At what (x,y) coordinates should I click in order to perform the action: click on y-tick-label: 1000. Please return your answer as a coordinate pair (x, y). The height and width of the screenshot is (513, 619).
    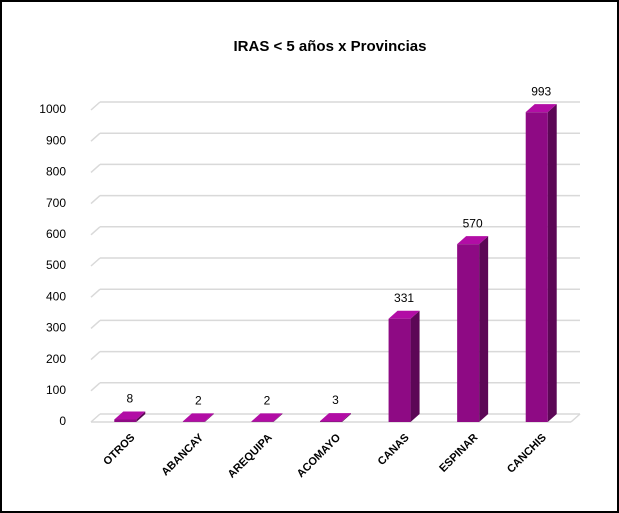
    Looking at the image, I should click on (52, 109).